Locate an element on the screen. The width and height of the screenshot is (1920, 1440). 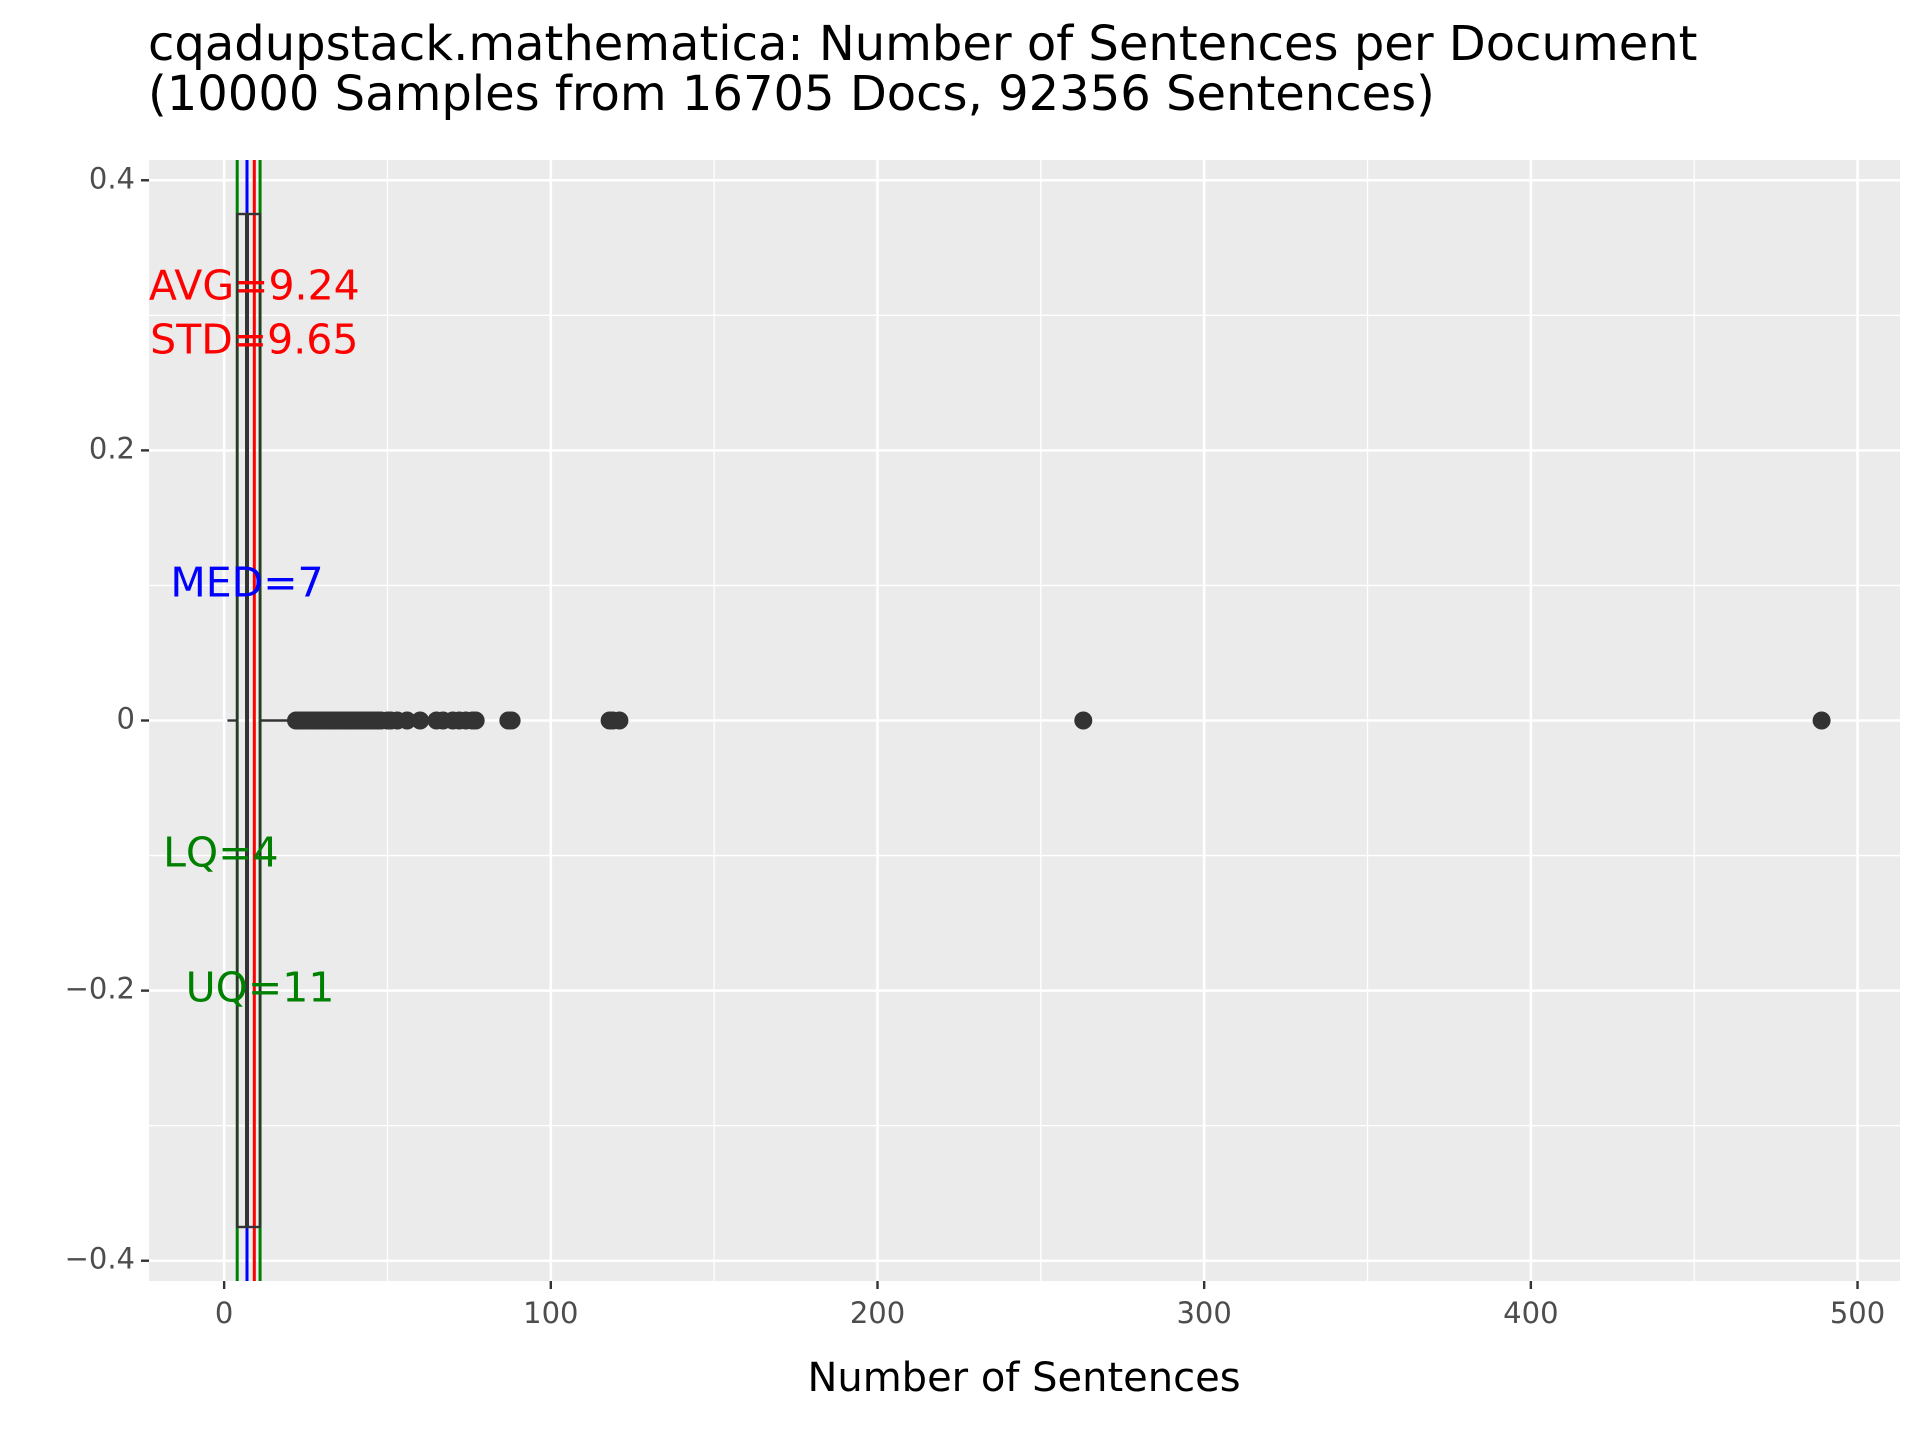
x-tick-label: 400 is located at coordinates (1530, 1313).